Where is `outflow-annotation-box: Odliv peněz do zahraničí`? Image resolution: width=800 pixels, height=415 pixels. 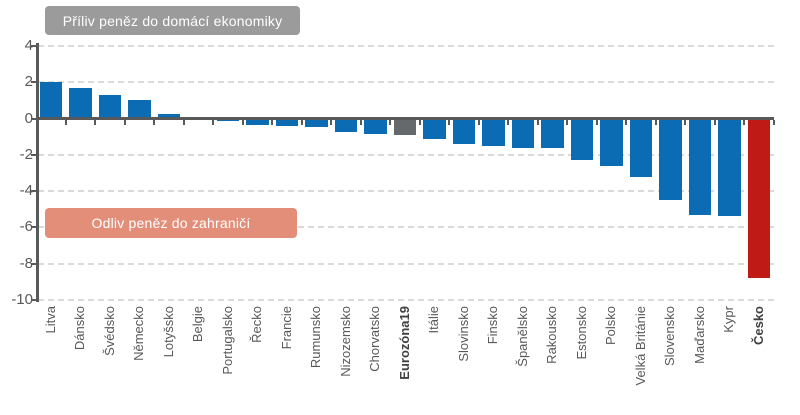 outflow-annotation-box: Odliv peněz do zahraničí is located at coordinates (171, 223).